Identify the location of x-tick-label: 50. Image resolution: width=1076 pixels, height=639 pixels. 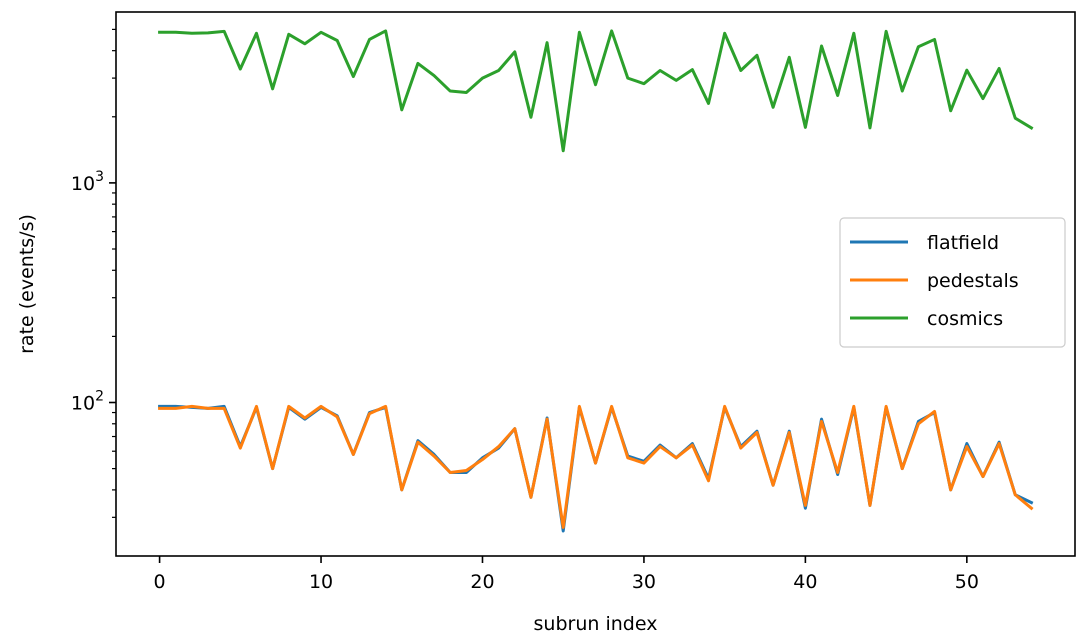
(967, 582).